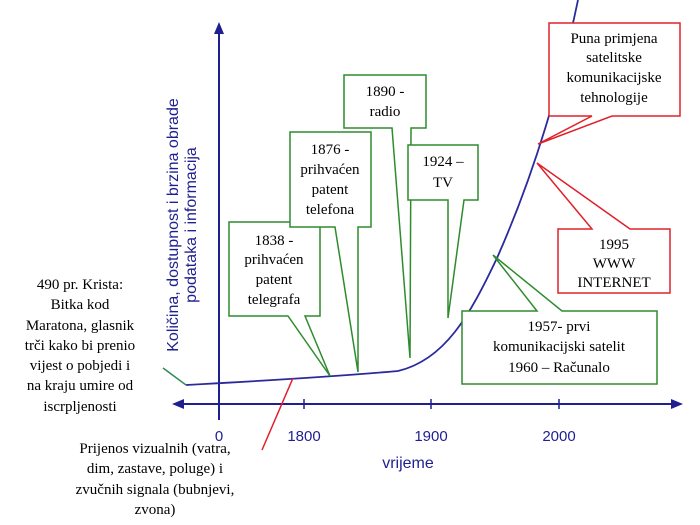 The image size is (700, 525). I want to click on x-axis-arrow-left, so click(178, 404).